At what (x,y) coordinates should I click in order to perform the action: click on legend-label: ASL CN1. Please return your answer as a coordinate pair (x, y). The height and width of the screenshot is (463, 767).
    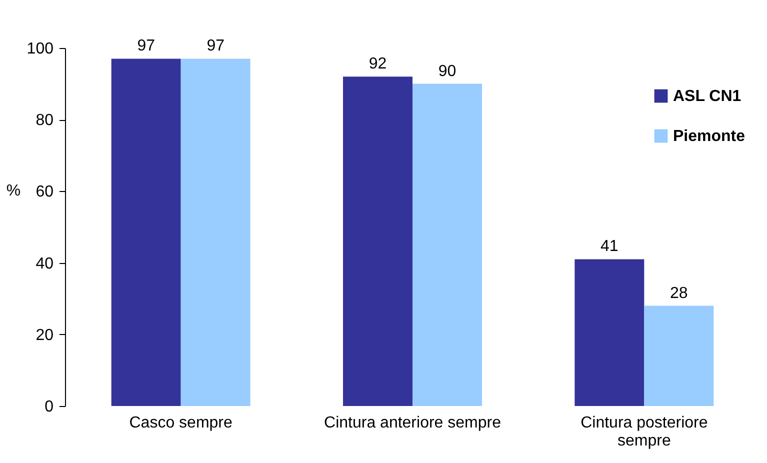
    Looking at the image, I should click on (707, 96).